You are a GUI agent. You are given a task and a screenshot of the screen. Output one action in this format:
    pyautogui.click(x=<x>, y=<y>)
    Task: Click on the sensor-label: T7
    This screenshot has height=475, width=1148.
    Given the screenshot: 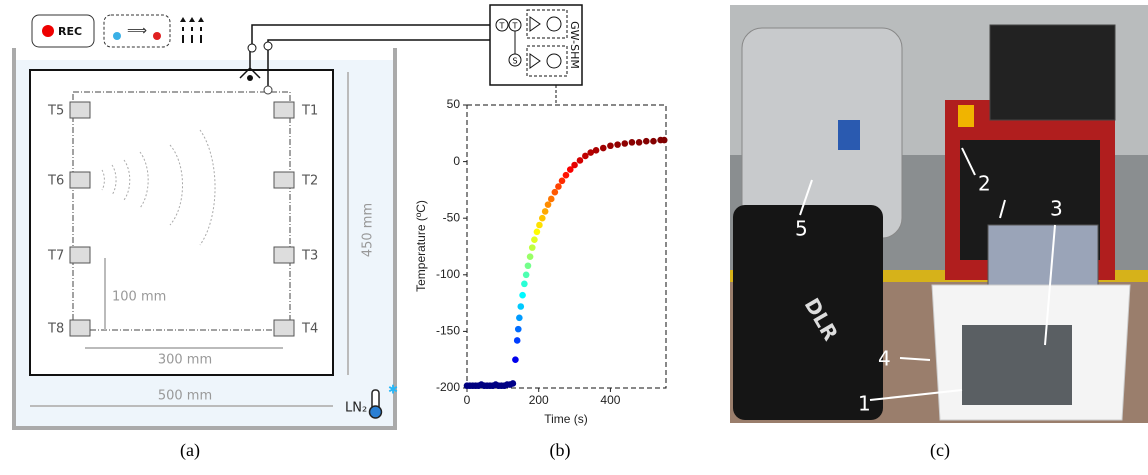 What is the action you would take?
    pyautogui.click(x=55, y=256)
    